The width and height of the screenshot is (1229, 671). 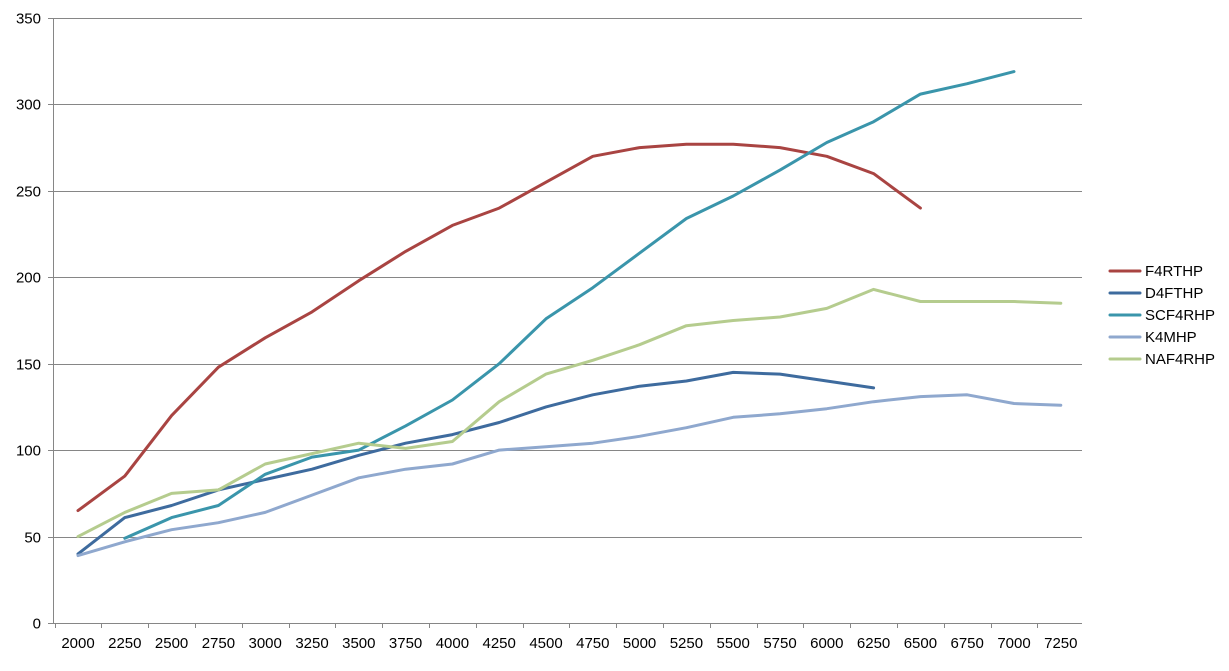 I want to click on x-tick-label: 4000, so click(x=452, y=643).